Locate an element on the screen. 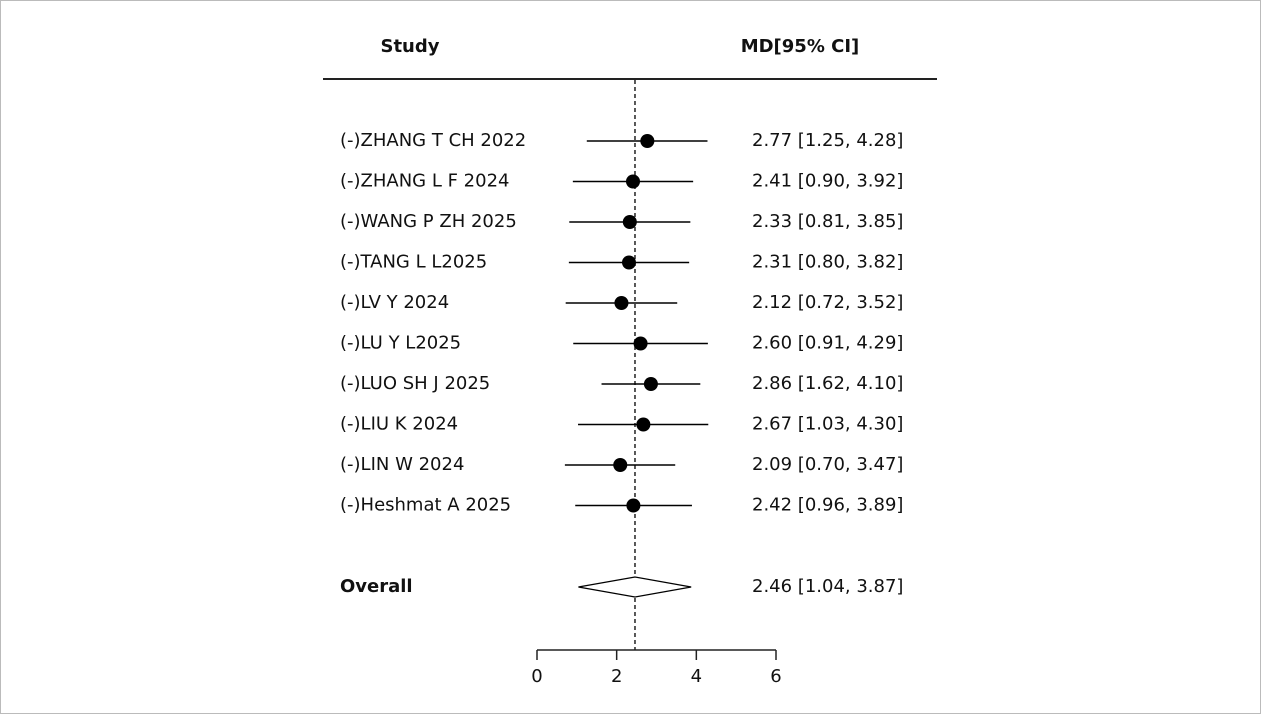 Image resolution: width=1261 pixels, height=714 pixels. ci-label: 2.60 [0.91, 4.29] is located at coordinates (827, 343).